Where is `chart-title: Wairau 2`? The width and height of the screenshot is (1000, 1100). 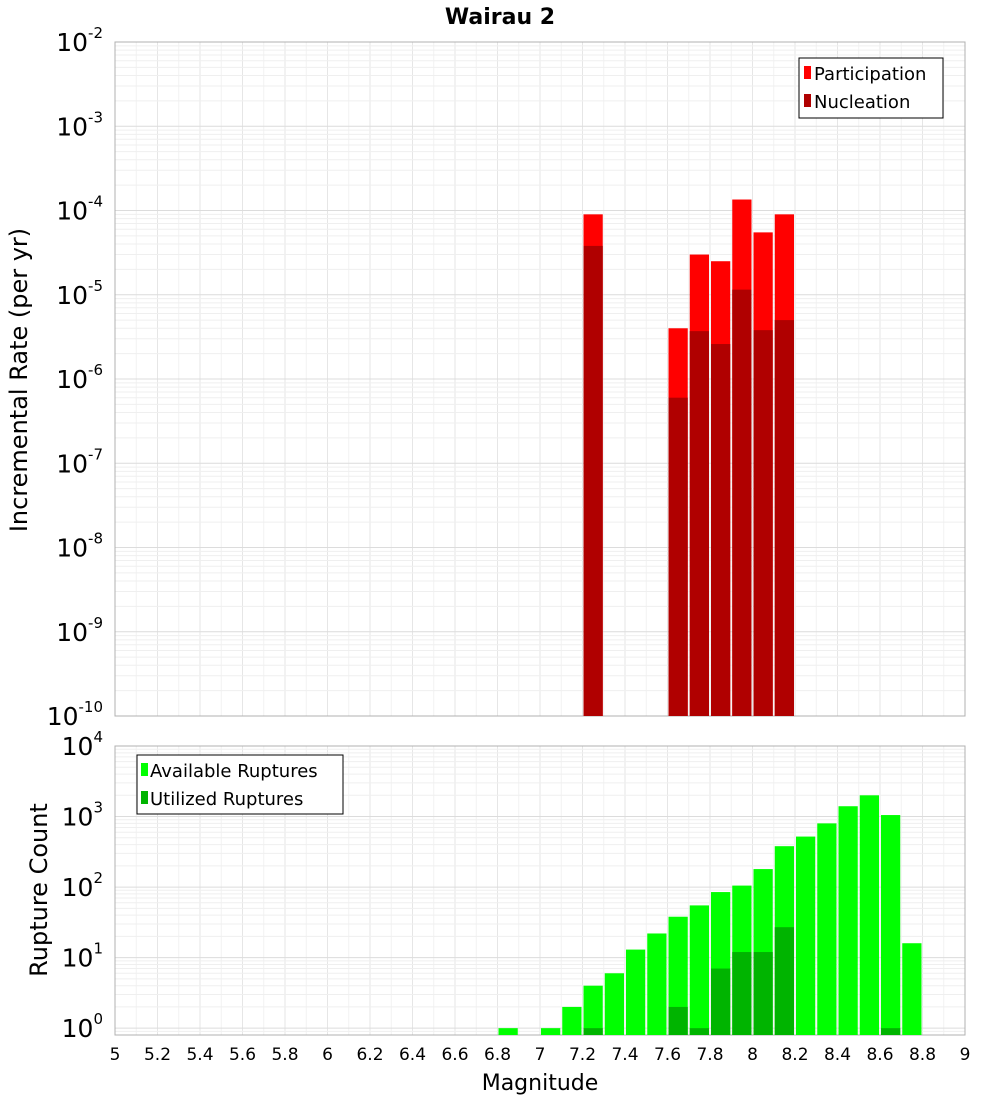 chart-title: Wairau 2 is located at coordinates (500, 17).